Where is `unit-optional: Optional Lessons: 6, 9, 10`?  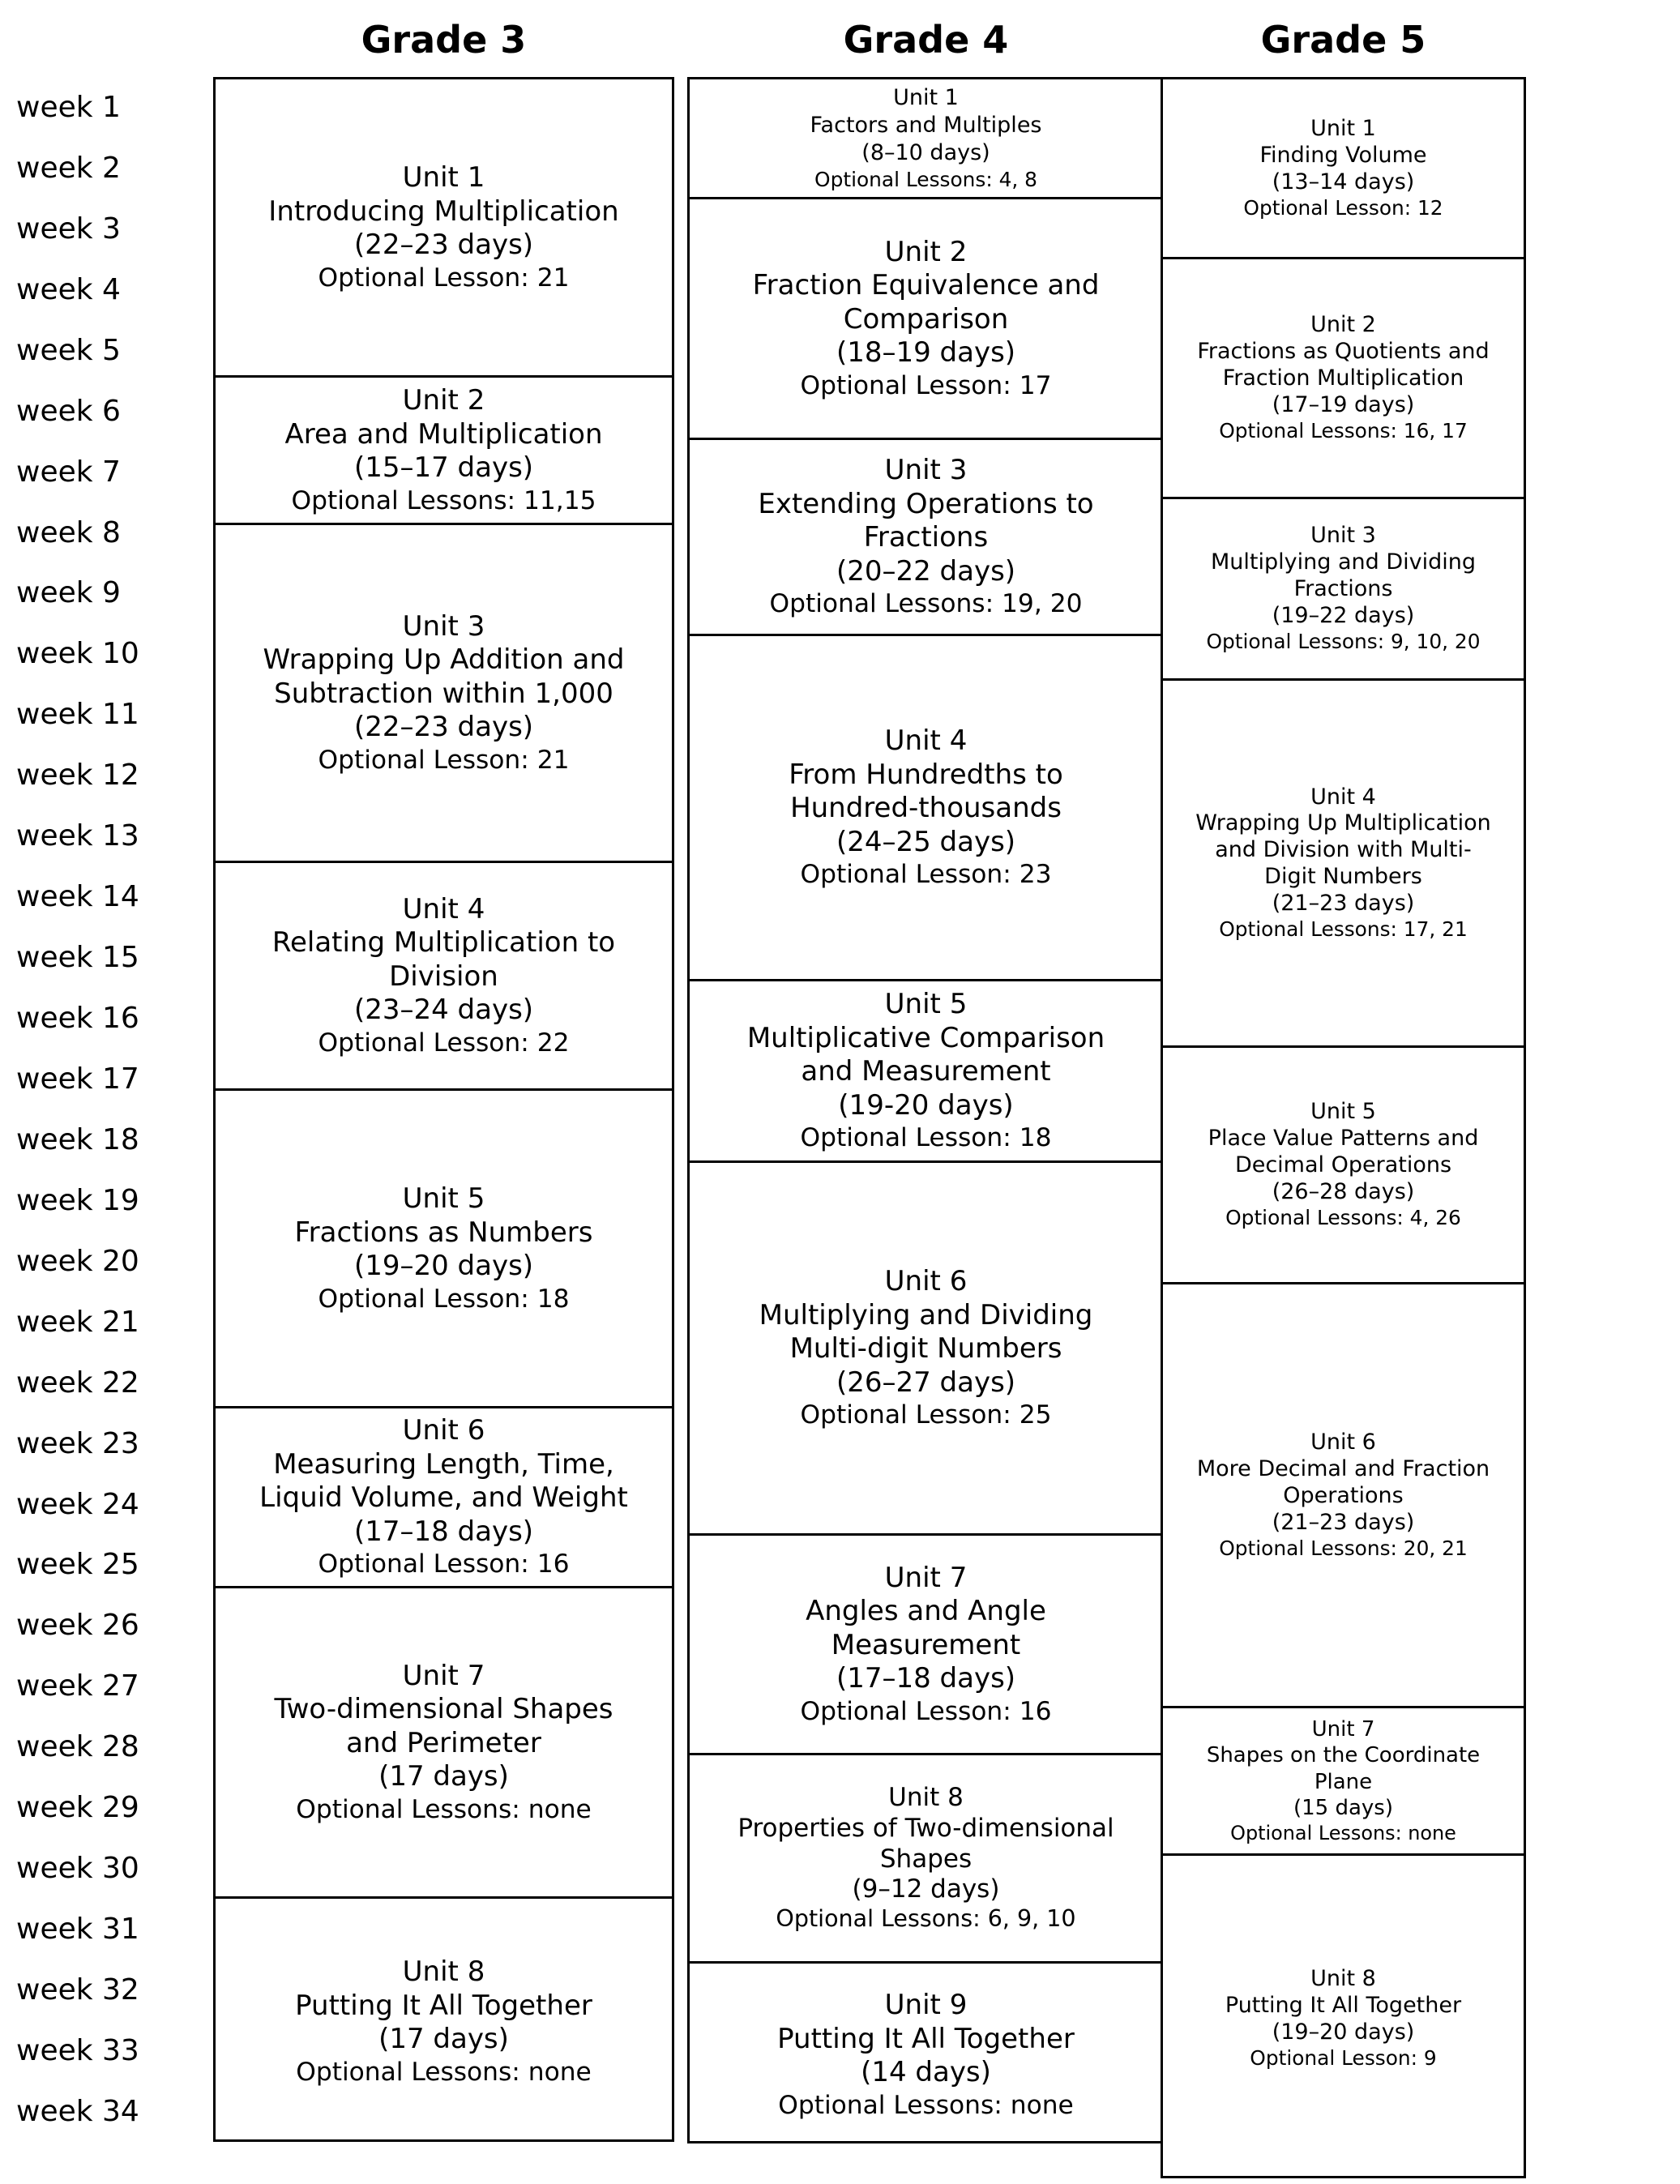
unit-optional: Optional Lessons: 6, 9, 10 is located at coordinates (926, 1919).